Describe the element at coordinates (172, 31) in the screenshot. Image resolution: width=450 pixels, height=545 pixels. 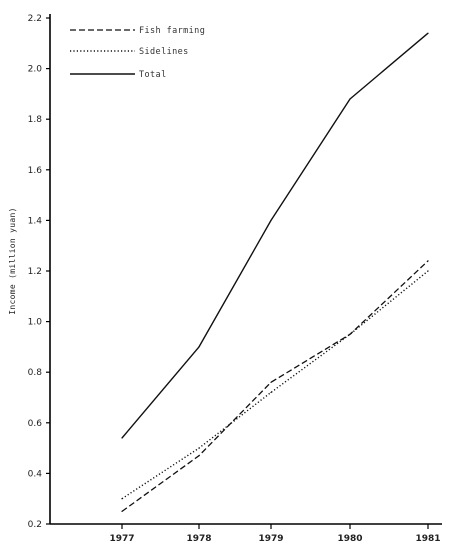
I see `legend-label-fish-farming: Fish farming` at that location.